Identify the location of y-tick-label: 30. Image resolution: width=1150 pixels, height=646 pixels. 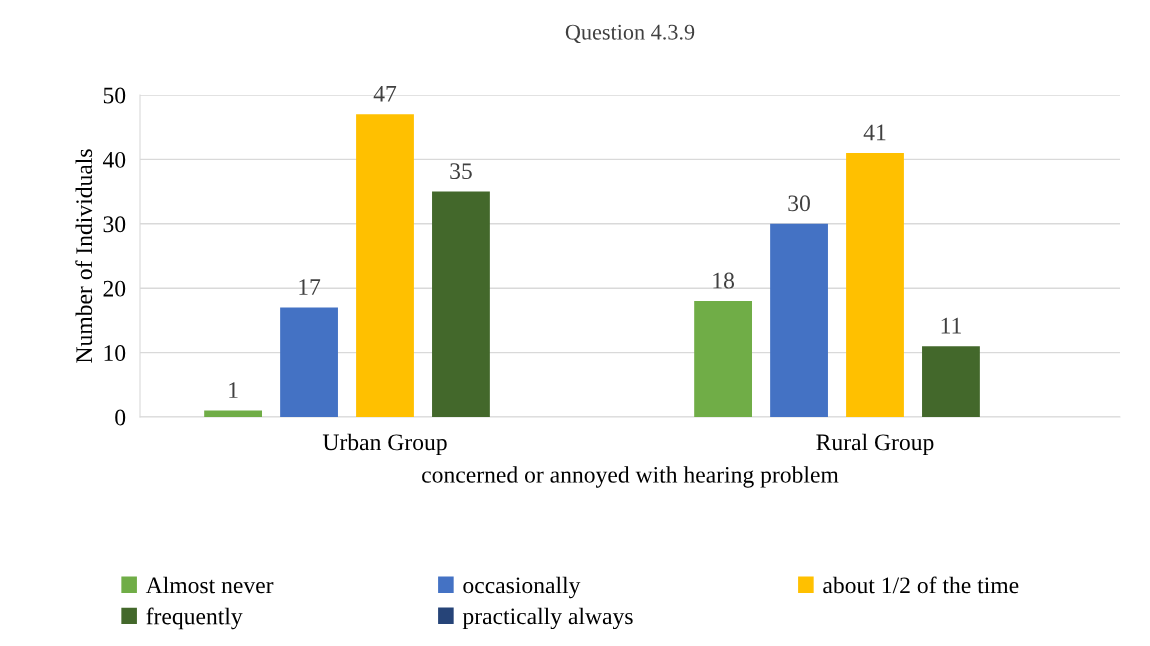
(114, 224).